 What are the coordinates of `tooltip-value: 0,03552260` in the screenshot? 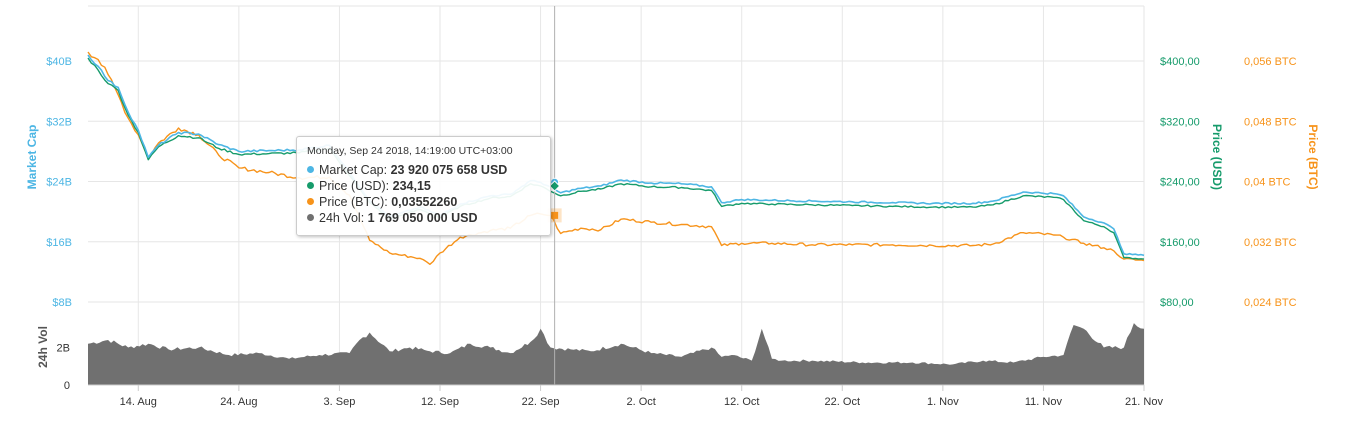 It's located at (424, 202).